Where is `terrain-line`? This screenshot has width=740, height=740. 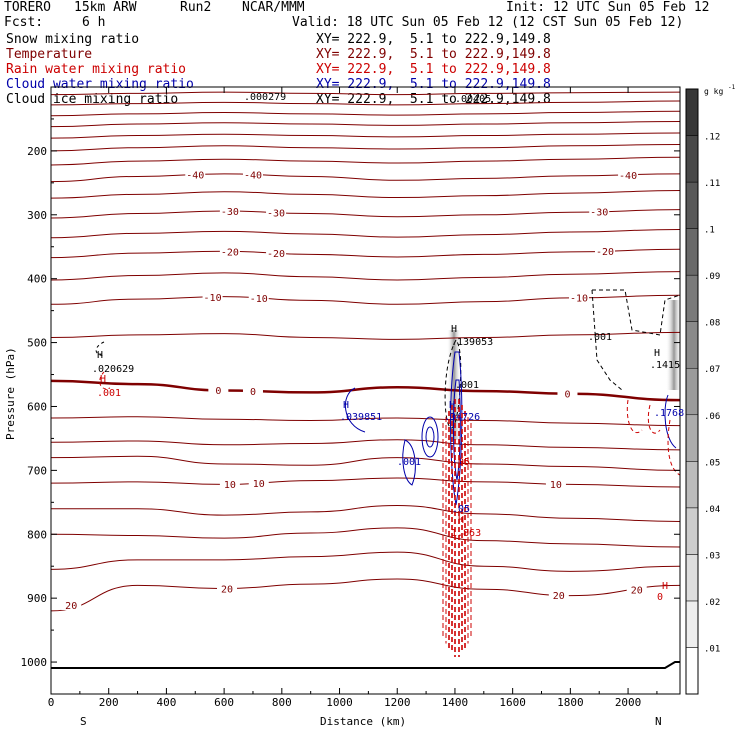
terrain-line is located at coordinates (365, 665).